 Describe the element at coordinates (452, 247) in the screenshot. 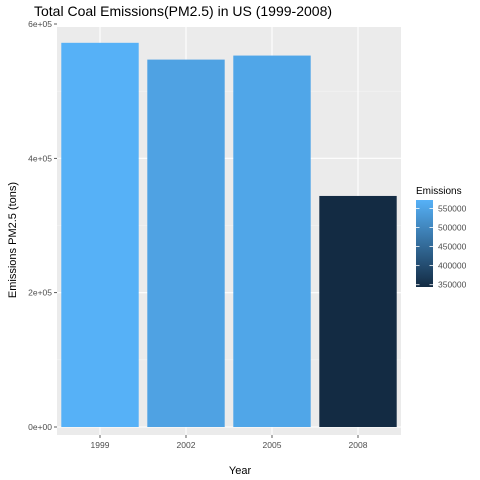

I see `legend-tick-label: 450000` at that location.